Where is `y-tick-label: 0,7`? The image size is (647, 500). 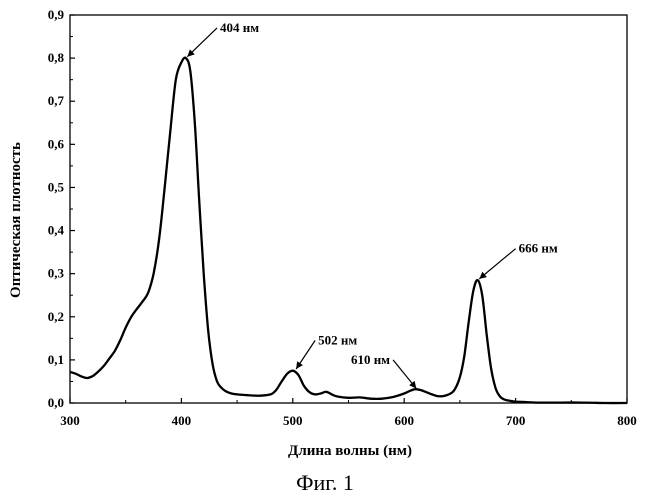 y-tick-label: 0,7 is located at coordinates (56, 100).